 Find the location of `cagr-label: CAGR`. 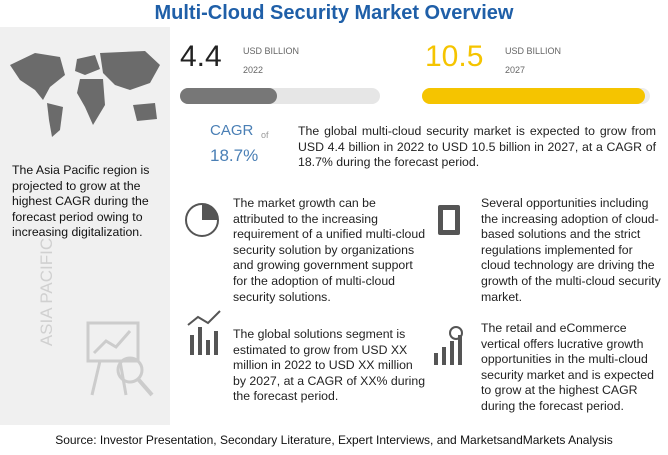

cagr-label: CAGR is located at coordinates (232, 130).